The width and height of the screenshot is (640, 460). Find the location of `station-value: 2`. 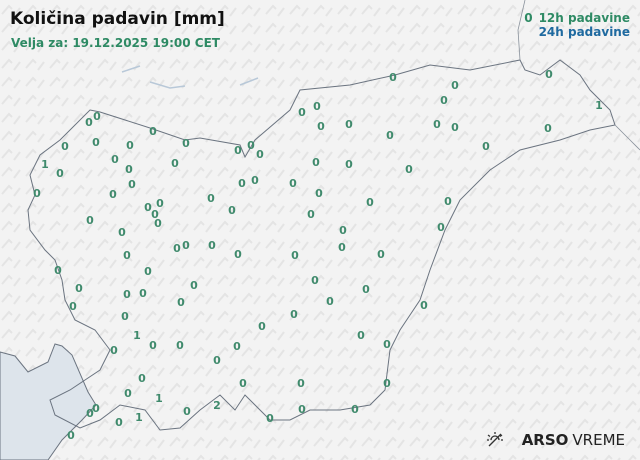

station-value: 2 is located at coordinates (217, 405).